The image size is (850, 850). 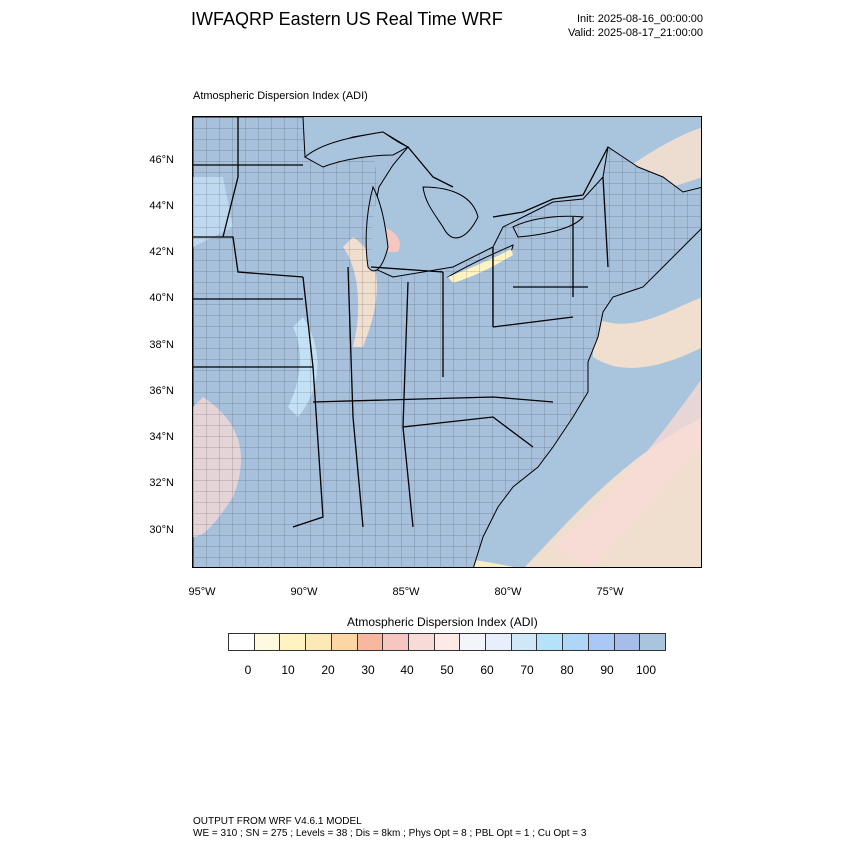 What do you see at coordinates (328, 670) in the screenshot?
I see `colorbar-label: 20` at bounding box center [328, 670].